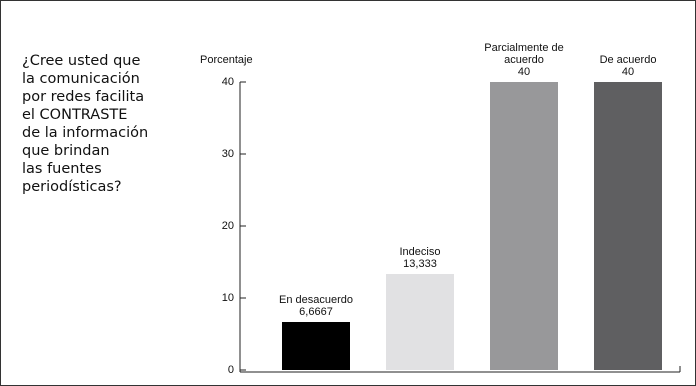  What do you see at coordinates (228, 154) in the screenshot?
I see `y-tick-label: 30` at bounding box center [228, 154].